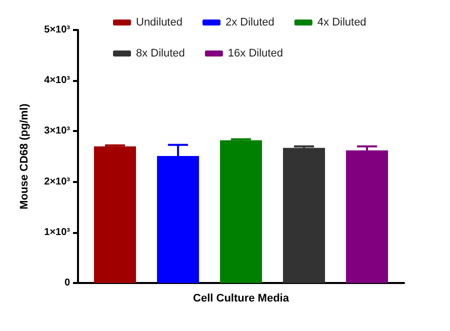  Describe the element at coordinates (57, 80) in the screenshot. I see `y-tick-label: 4×10³` at that location.